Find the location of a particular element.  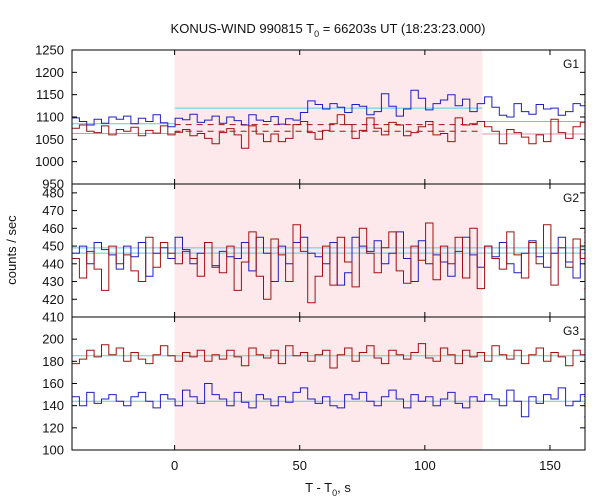

y-tick-label: 440 is located at coordinates (53, 263).